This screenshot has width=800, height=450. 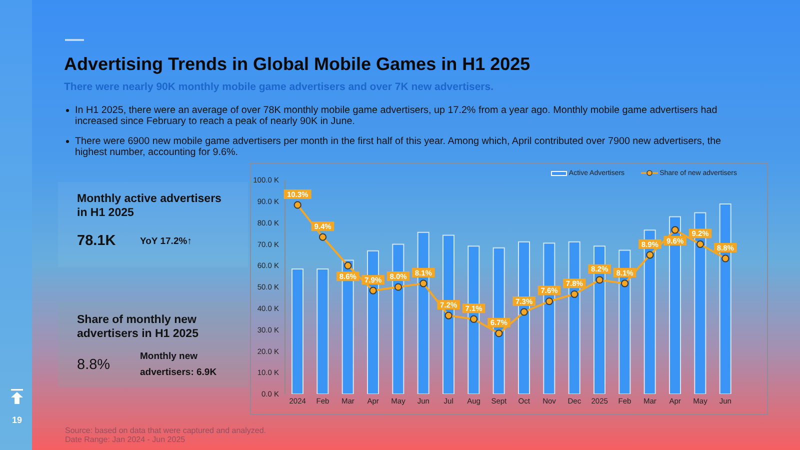 What do you see at coordinates (17, 420) in the screenshot?
I see `text: 19` at bounding box center [17, 420].